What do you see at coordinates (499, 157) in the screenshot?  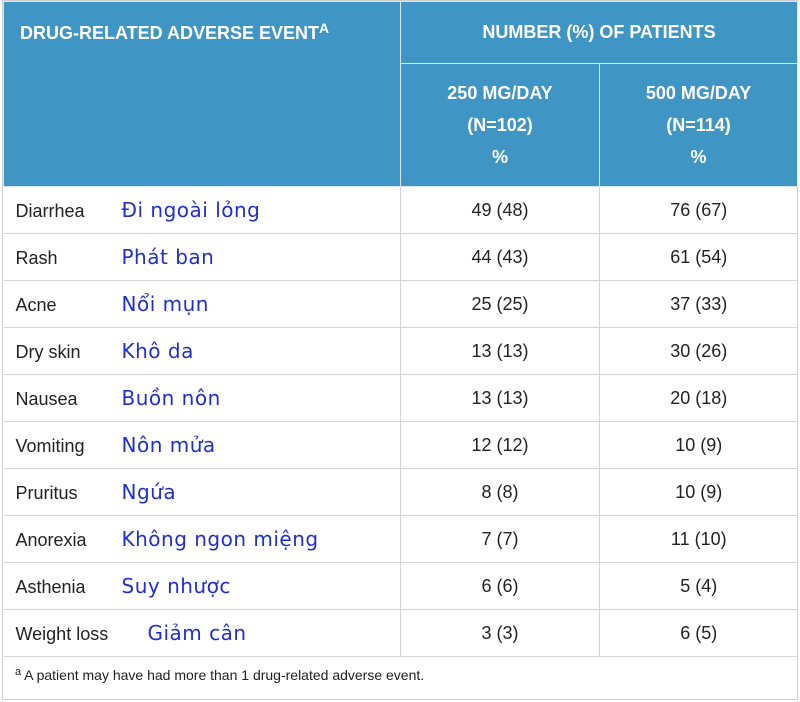 I see `dose-250-percent: %` at bounding box center [499, 157].